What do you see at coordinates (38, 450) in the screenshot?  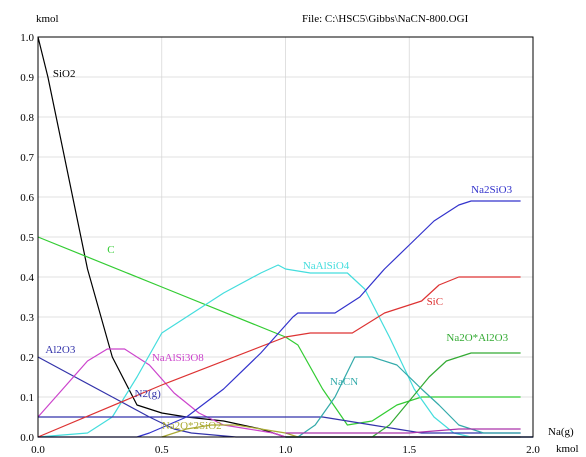 I see `x-tick-label: 0.0` at bounding box center [38, 450].